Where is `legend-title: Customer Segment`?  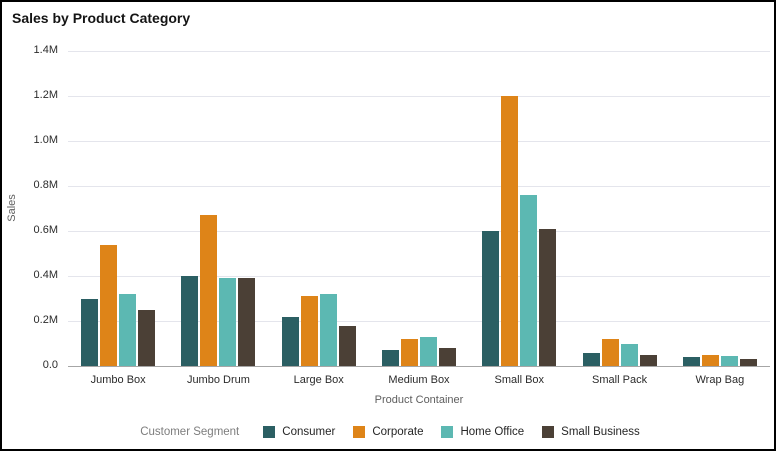 legend-title: Customer Segment is located at coordinates (190, 432).